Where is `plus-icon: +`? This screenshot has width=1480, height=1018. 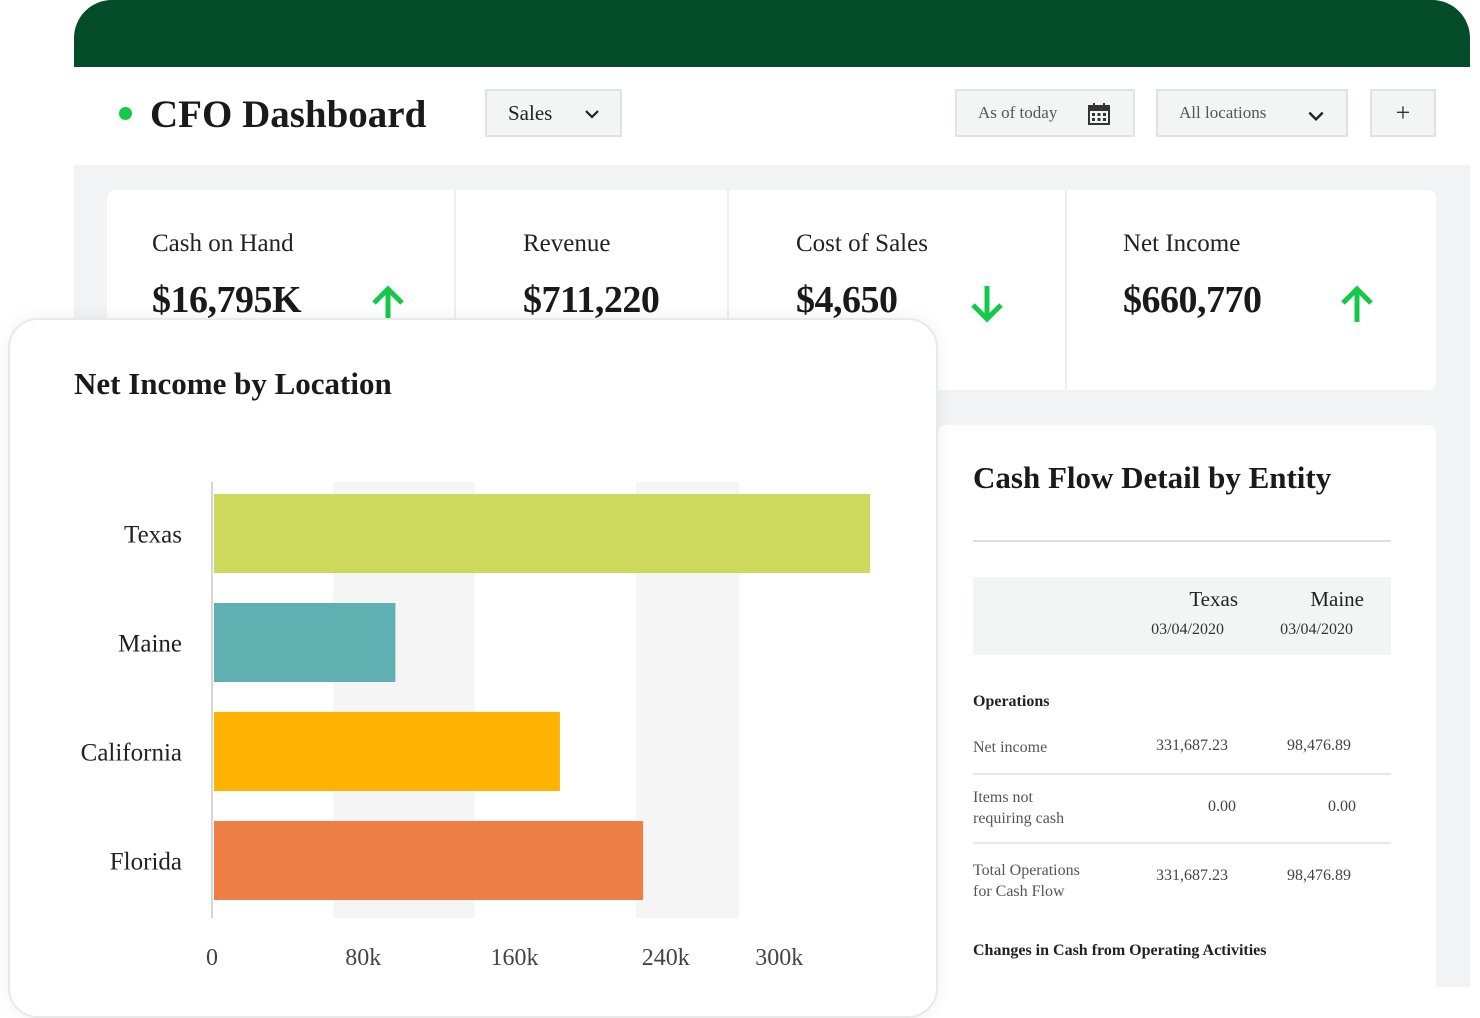
plus-icon: + is located at coordinates (1403, 112).